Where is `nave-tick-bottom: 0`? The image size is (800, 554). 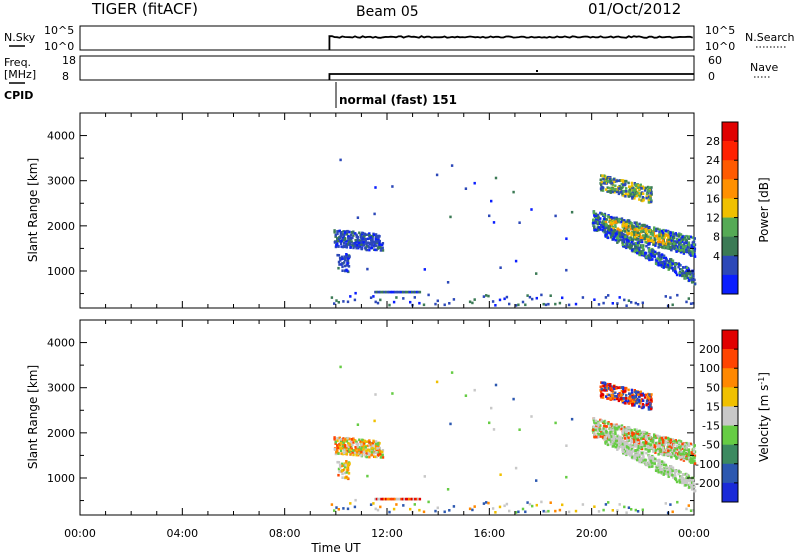
nave-tick-bottom: 0 is located at coordinates (711, 76).